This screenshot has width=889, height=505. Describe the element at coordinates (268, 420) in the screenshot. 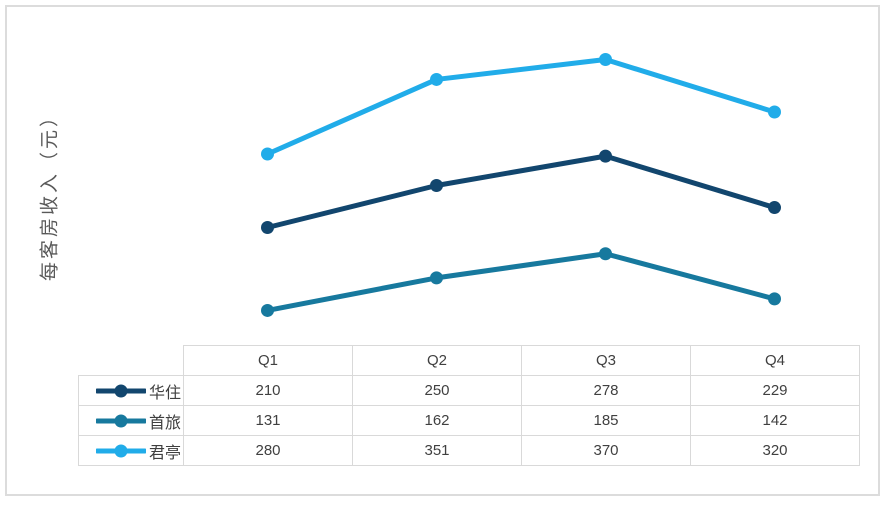

I see `table-value-cell: 131` at that location.